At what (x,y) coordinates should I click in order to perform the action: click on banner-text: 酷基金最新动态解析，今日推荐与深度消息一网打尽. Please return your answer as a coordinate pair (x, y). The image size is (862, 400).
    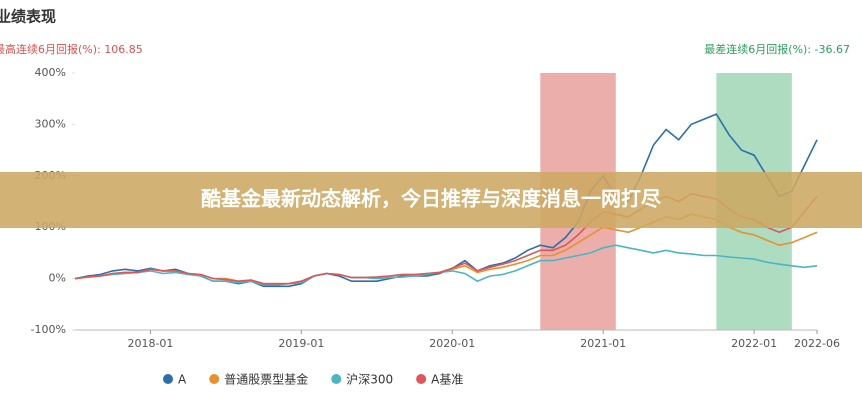
    Looking at the image, I should click on (431, 199).